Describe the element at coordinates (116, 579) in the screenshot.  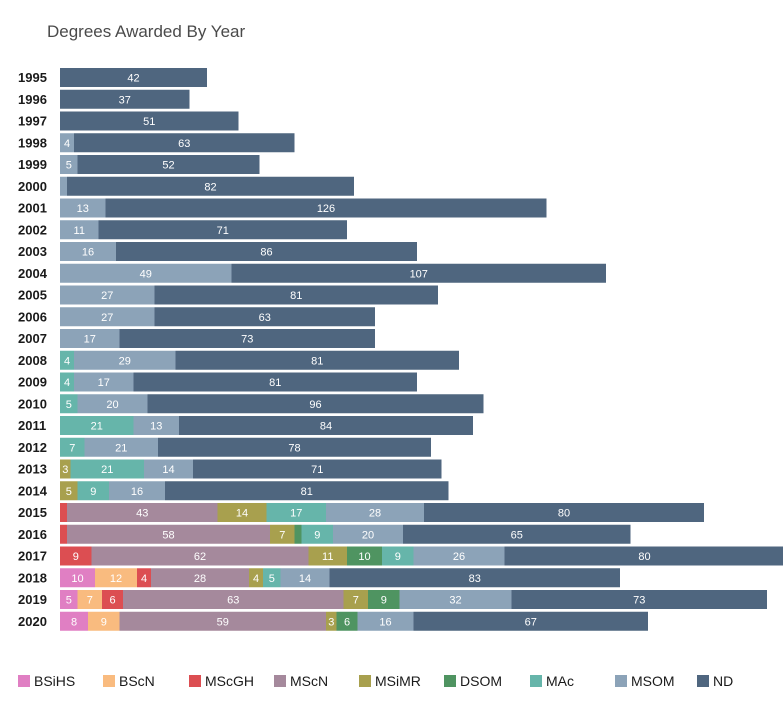
I see `bar-label-2018-bscn: 12` at that location.